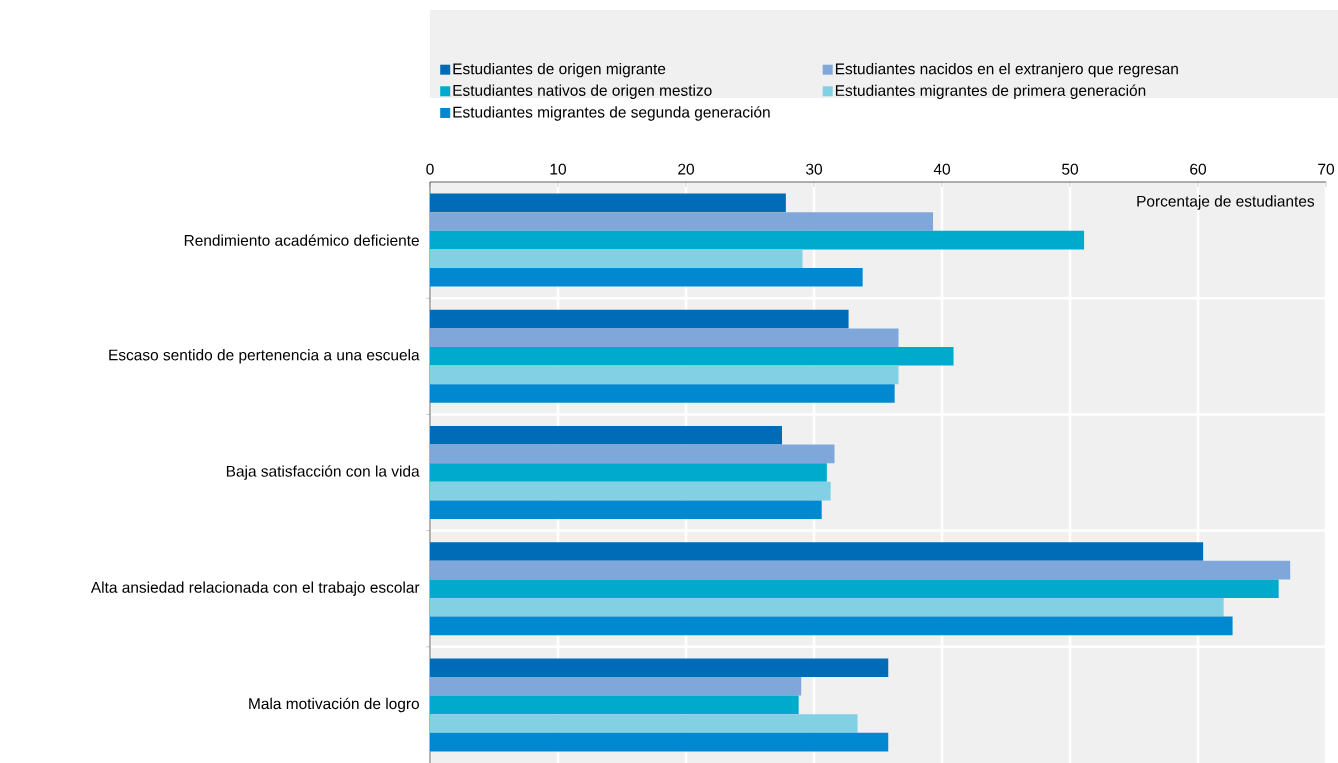  I want to click on x-tick-label: 0, so click(430, 169).